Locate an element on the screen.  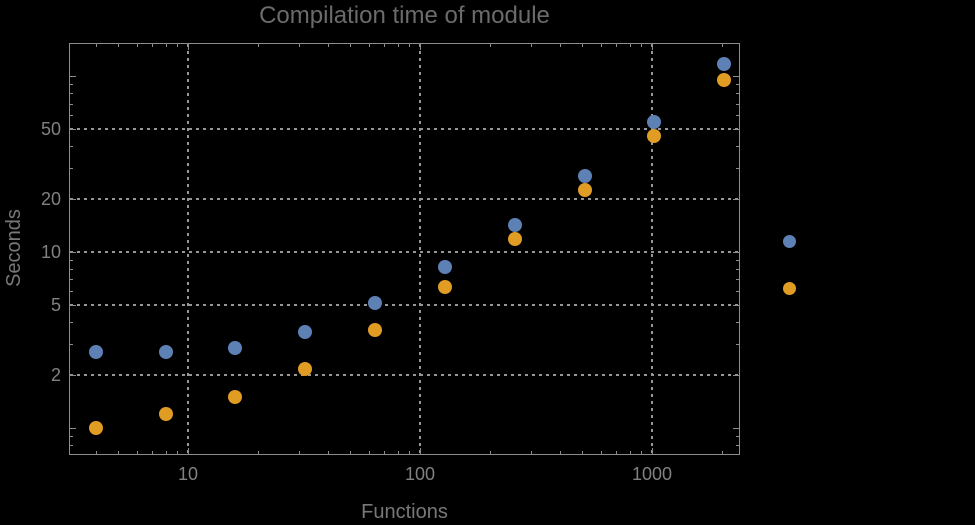
x-tick-label: 100 is located at coordinates (419, 474).